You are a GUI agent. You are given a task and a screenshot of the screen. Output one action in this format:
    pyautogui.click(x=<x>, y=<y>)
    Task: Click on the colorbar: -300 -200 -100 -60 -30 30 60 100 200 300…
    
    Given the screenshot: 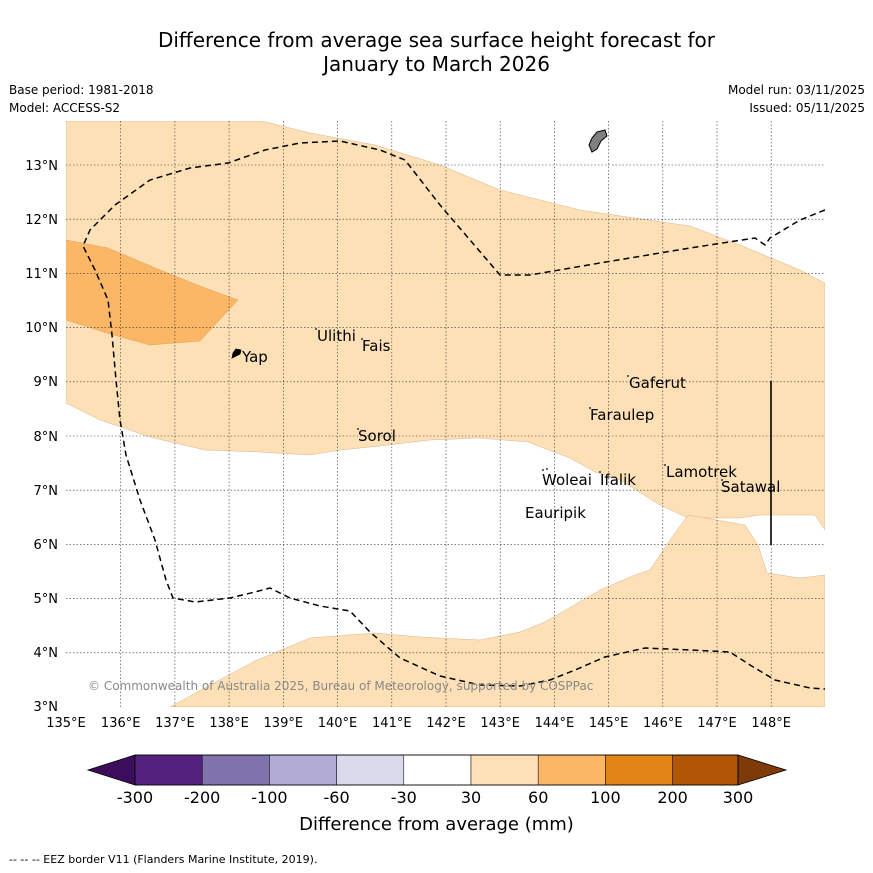 What is the action you would take?
    pyautogui.click(x=437, y=794)
    